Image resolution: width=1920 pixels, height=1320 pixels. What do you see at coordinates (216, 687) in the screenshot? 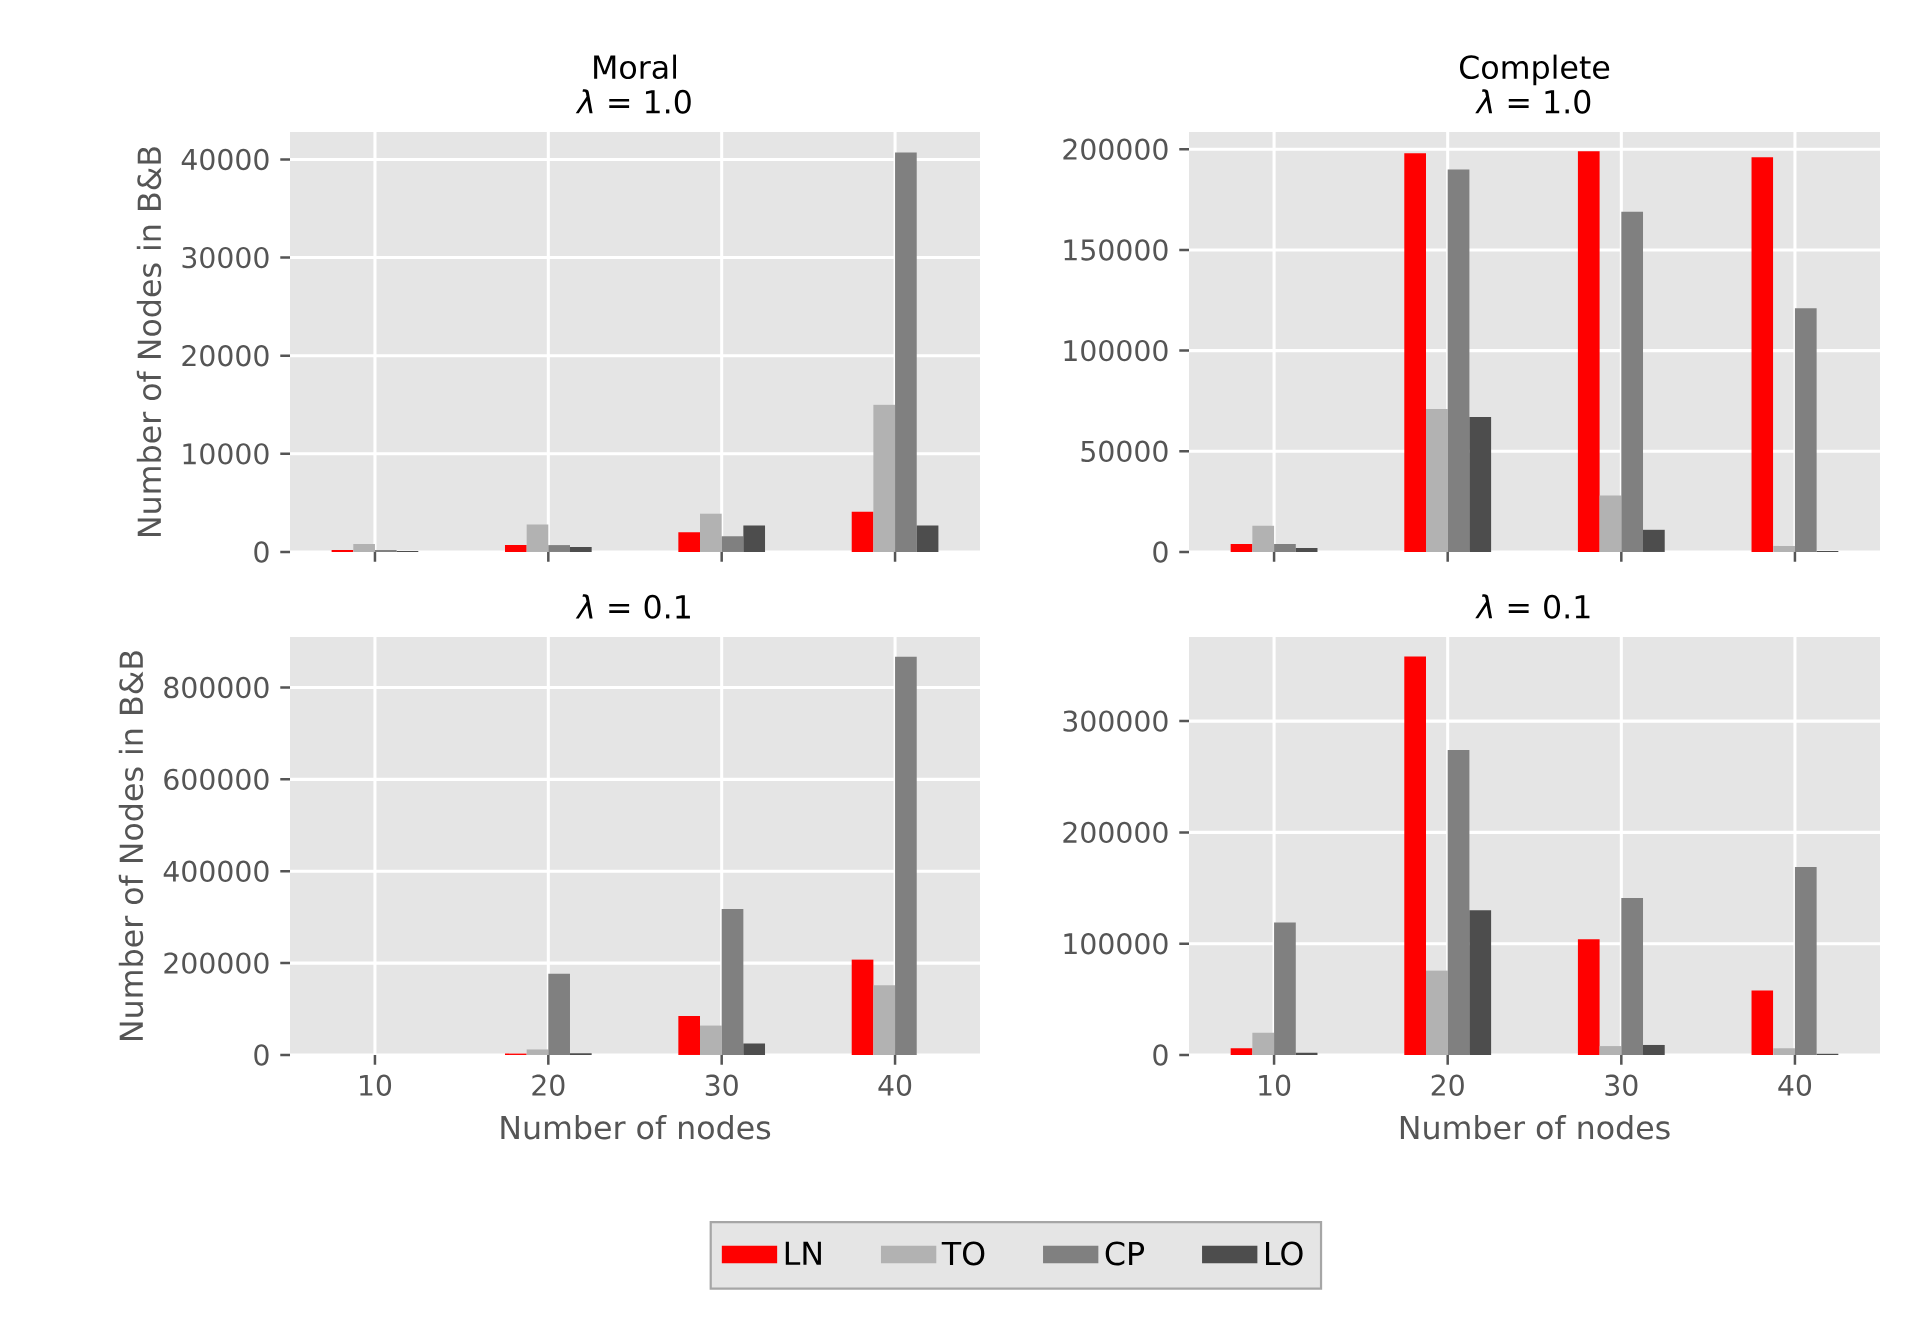
I see `y-tick-label: 800000` at bounding box center [216, 687].